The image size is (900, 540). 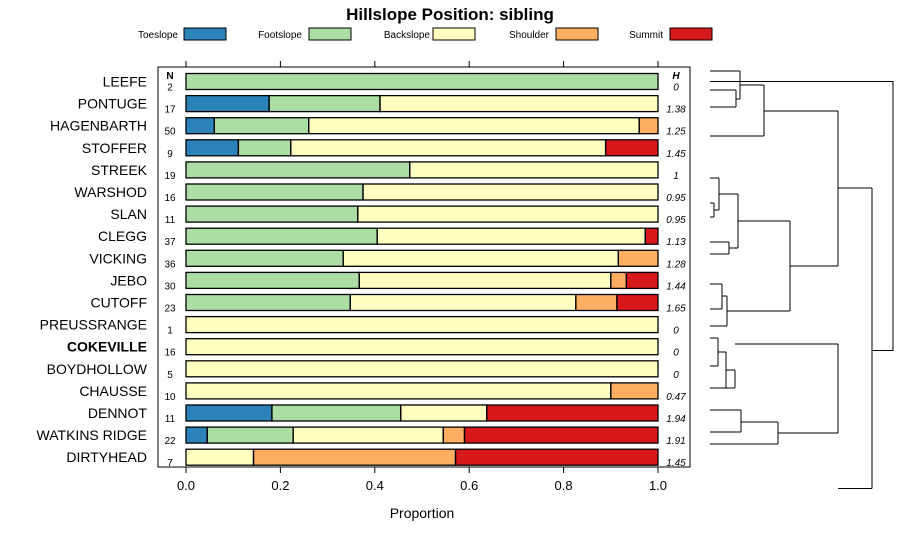 I want to click on n-value-dirtyhead: 7, so click(x=170, y=463).